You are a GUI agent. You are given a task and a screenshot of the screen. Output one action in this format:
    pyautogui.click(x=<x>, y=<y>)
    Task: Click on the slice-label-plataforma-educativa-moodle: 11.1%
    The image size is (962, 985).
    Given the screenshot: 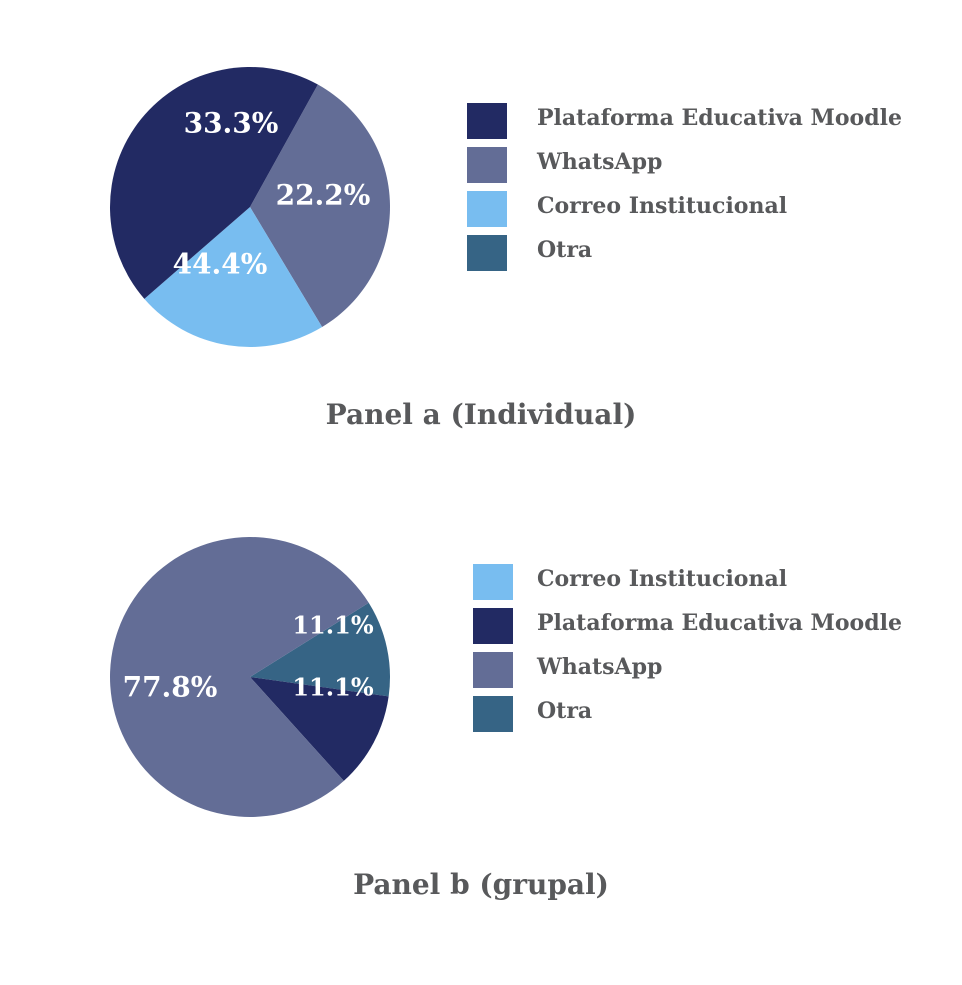 What is the action you would take?
    pyautogui.click(x=332, y=687)
    